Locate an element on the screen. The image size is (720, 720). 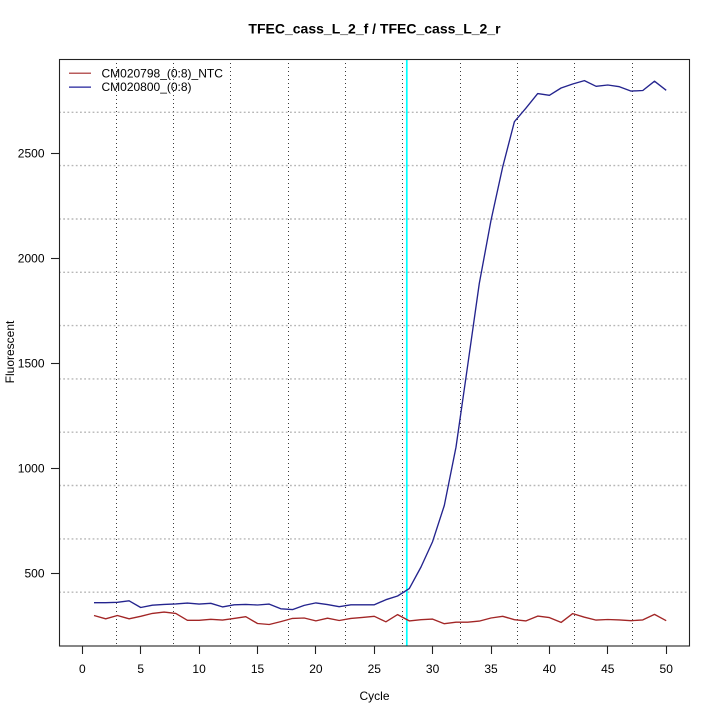
svg-text: 0 is located at coordinates (82, 669).